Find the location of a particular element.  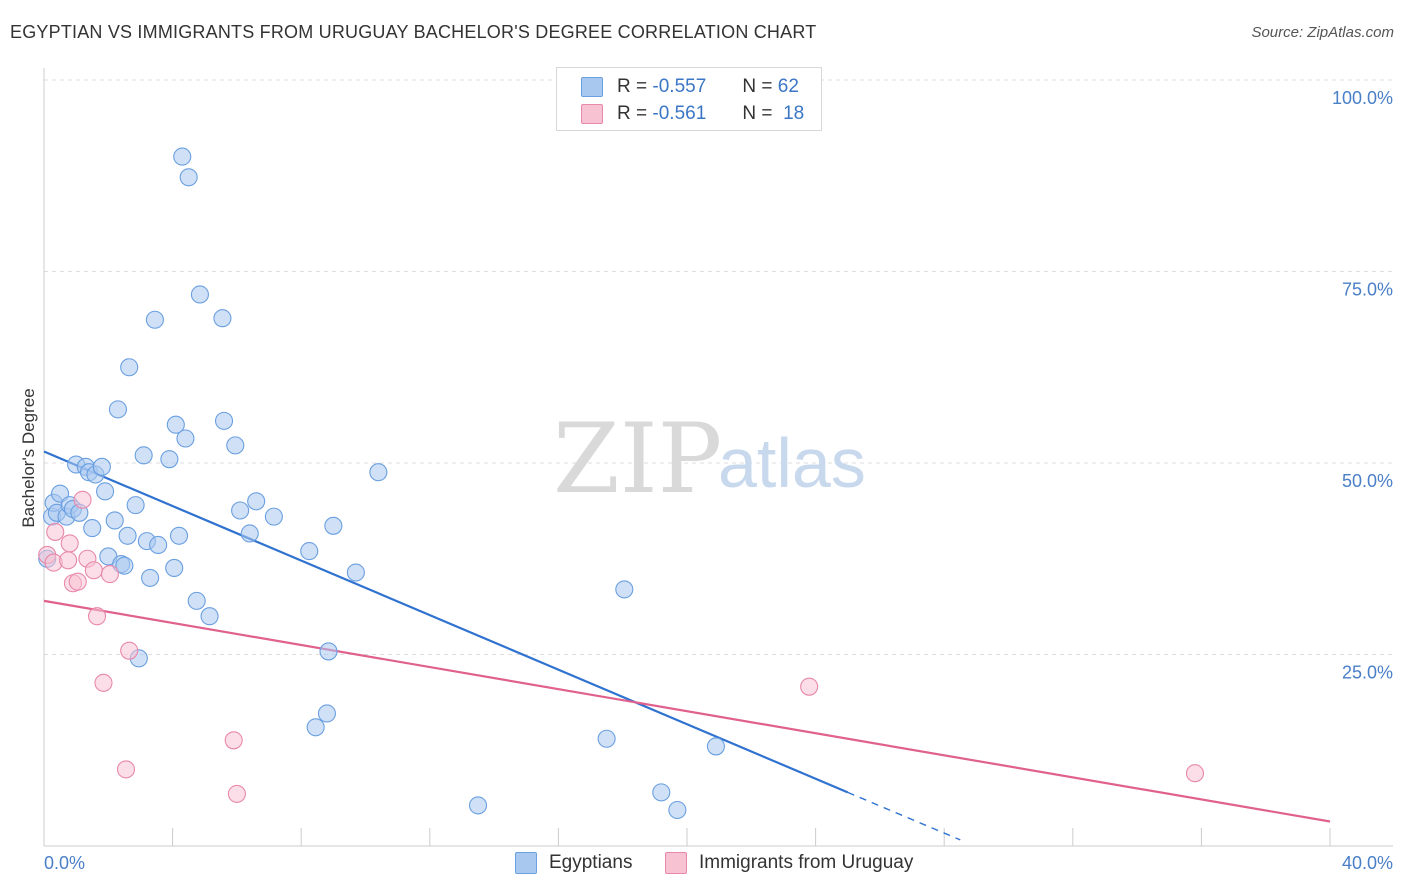

legend-n-value: 18 is located at coordinates (794, 113).